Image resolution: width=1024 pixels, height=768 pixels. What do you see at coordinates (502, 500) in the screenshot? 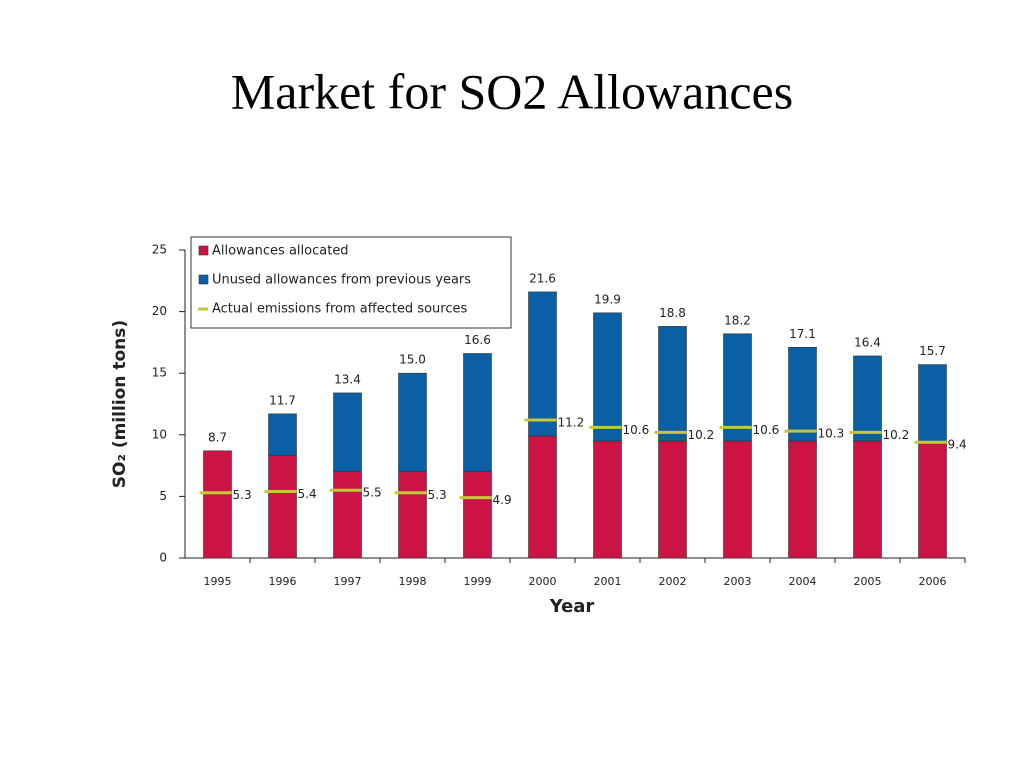
I see `emission-label: 4.9` at bounding box center [502, 500].